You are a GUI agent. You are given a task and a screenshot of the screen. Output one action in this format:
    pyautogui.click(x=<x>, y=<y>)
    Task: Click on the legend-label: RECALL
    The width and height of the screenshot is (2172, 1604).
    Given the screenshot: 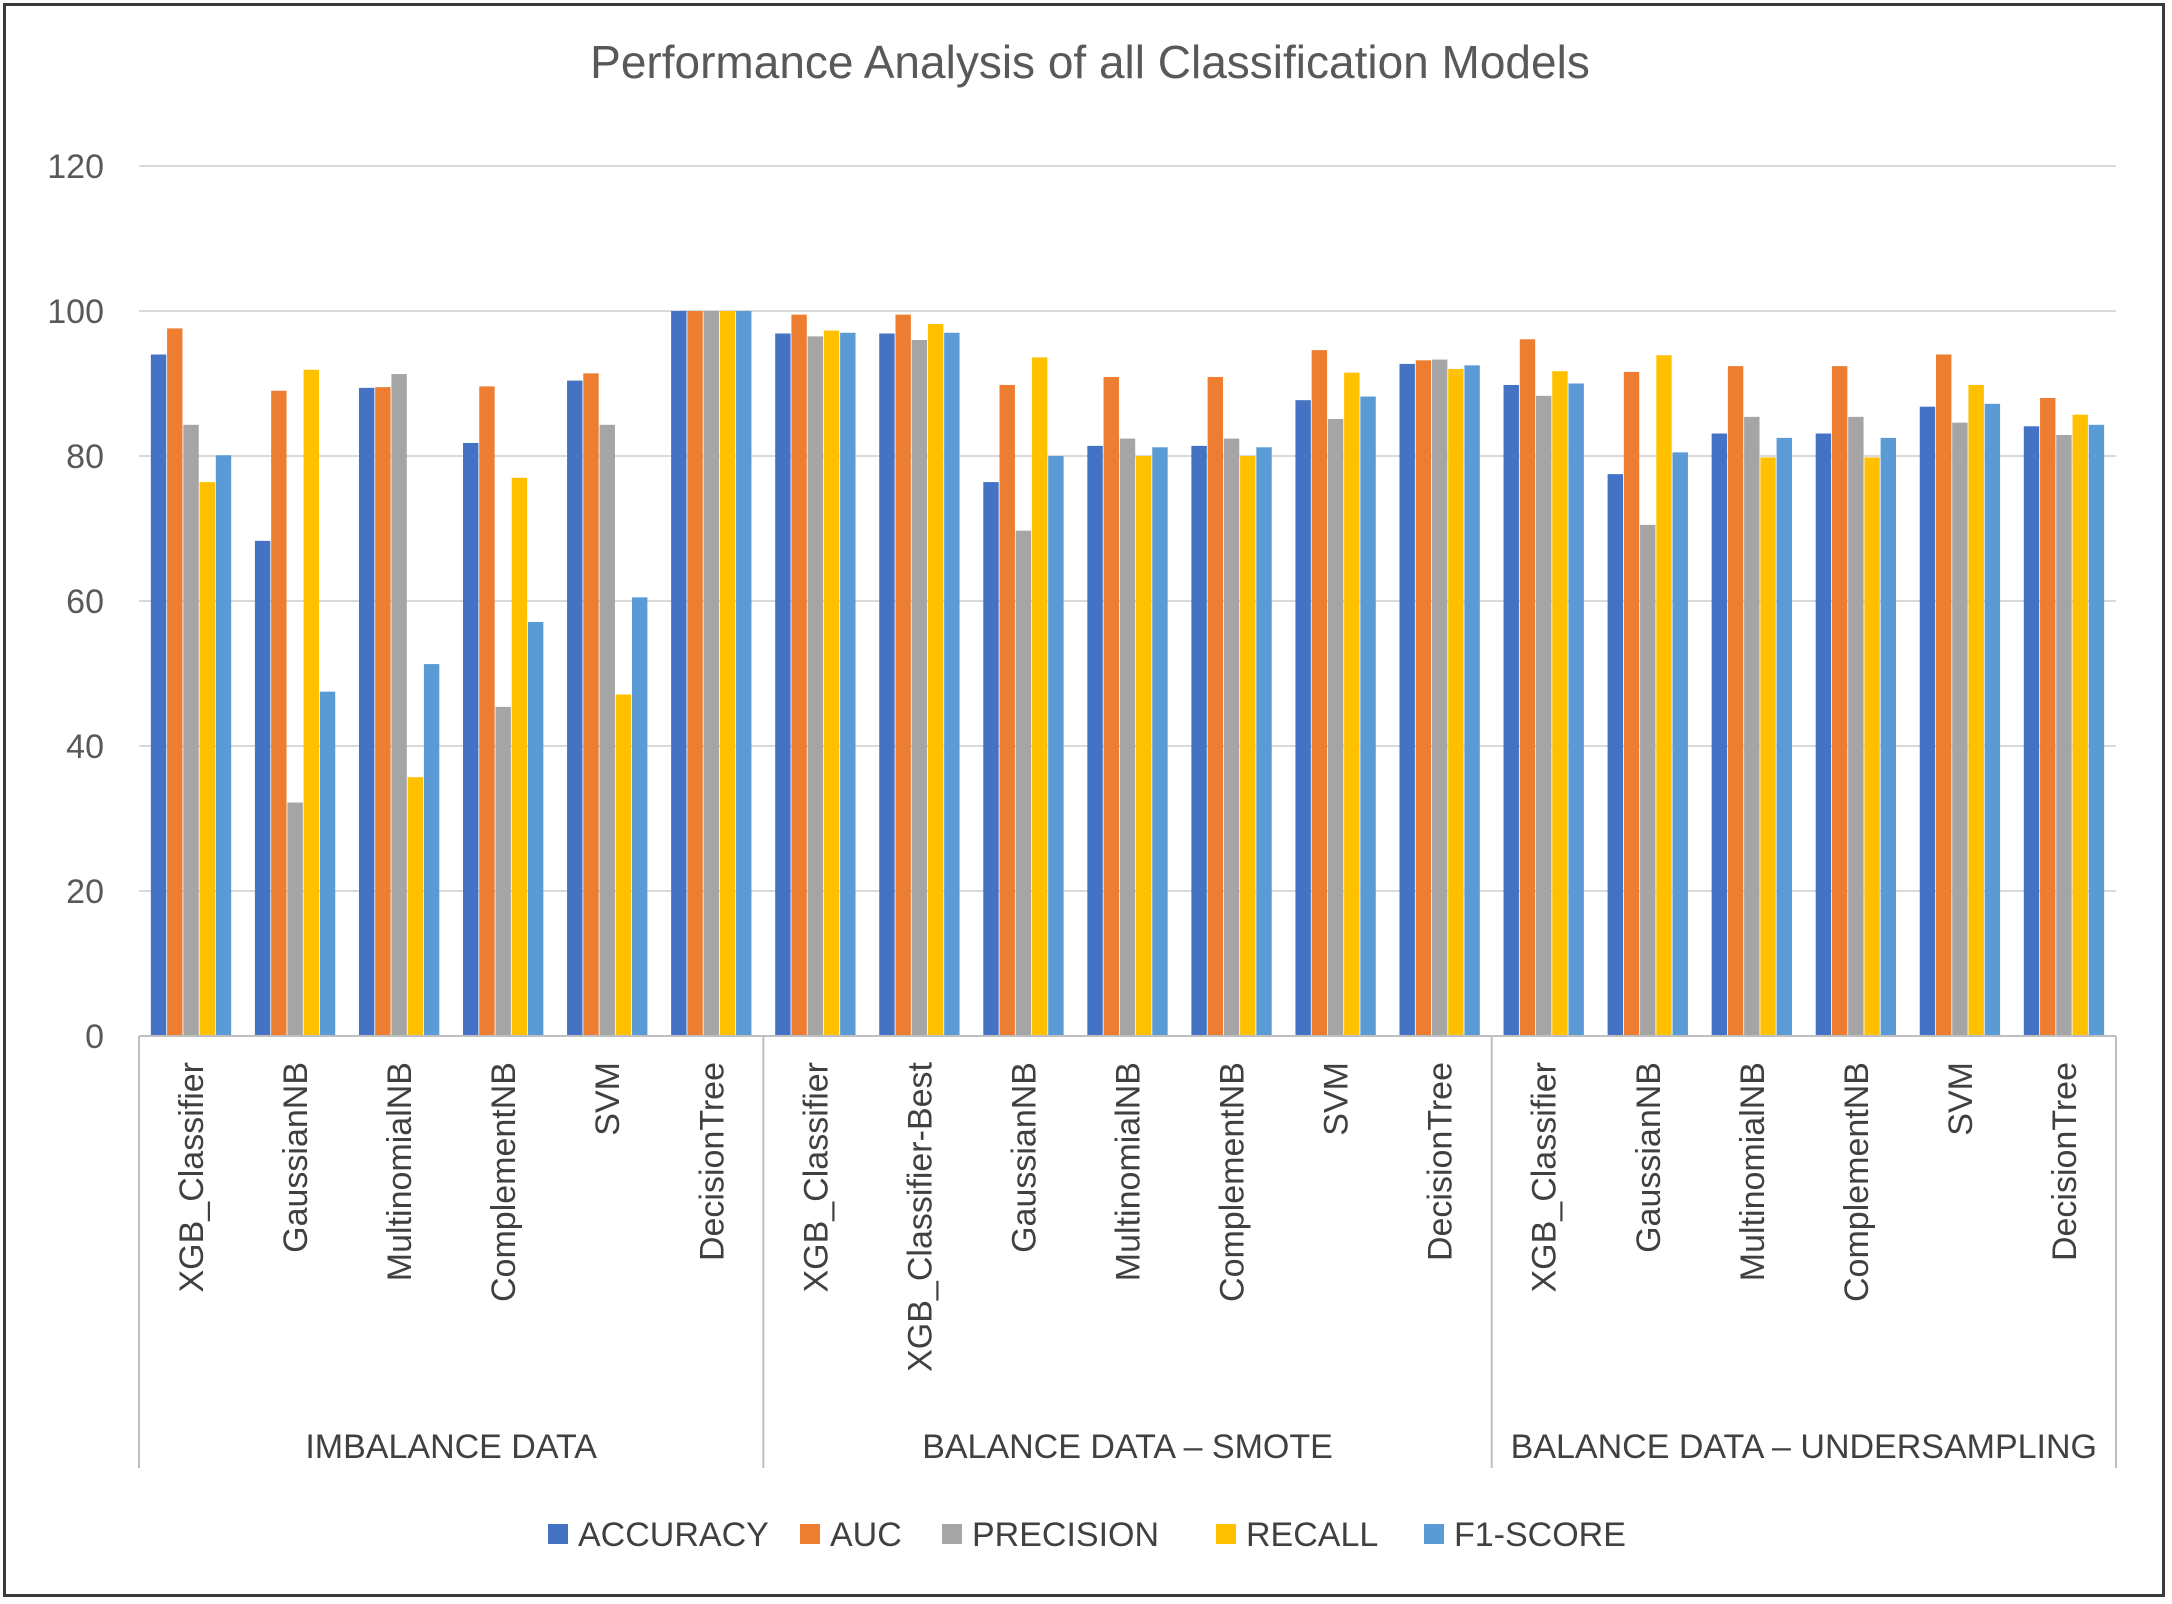 What is the action you would take?
    pyautogui.click(x=1312, y=1535)
    